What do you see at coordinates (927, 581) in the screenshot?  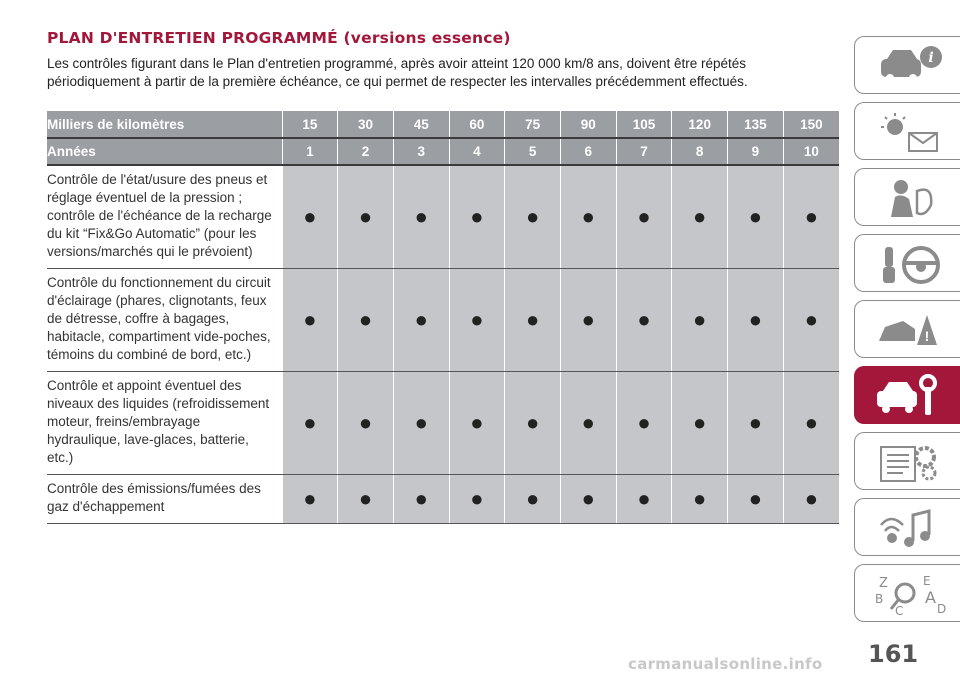 I see `svg-text: E` at bounding box center [927, 581].